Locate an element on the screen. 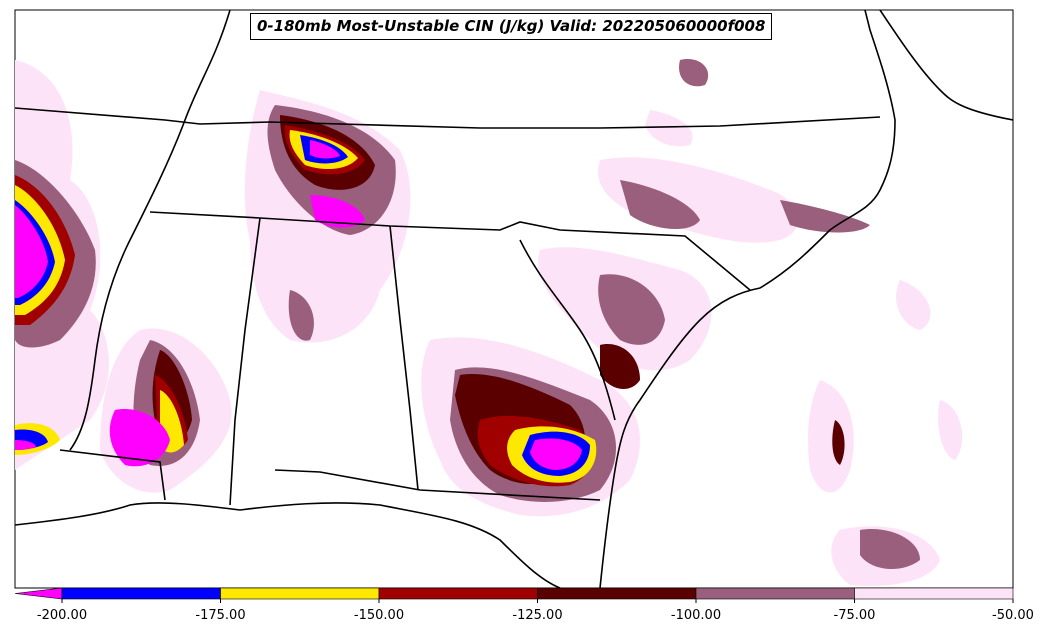 The image size is (1044, 633). colorbar-tick-label: -100.00 is located at coordinates (696, 615).